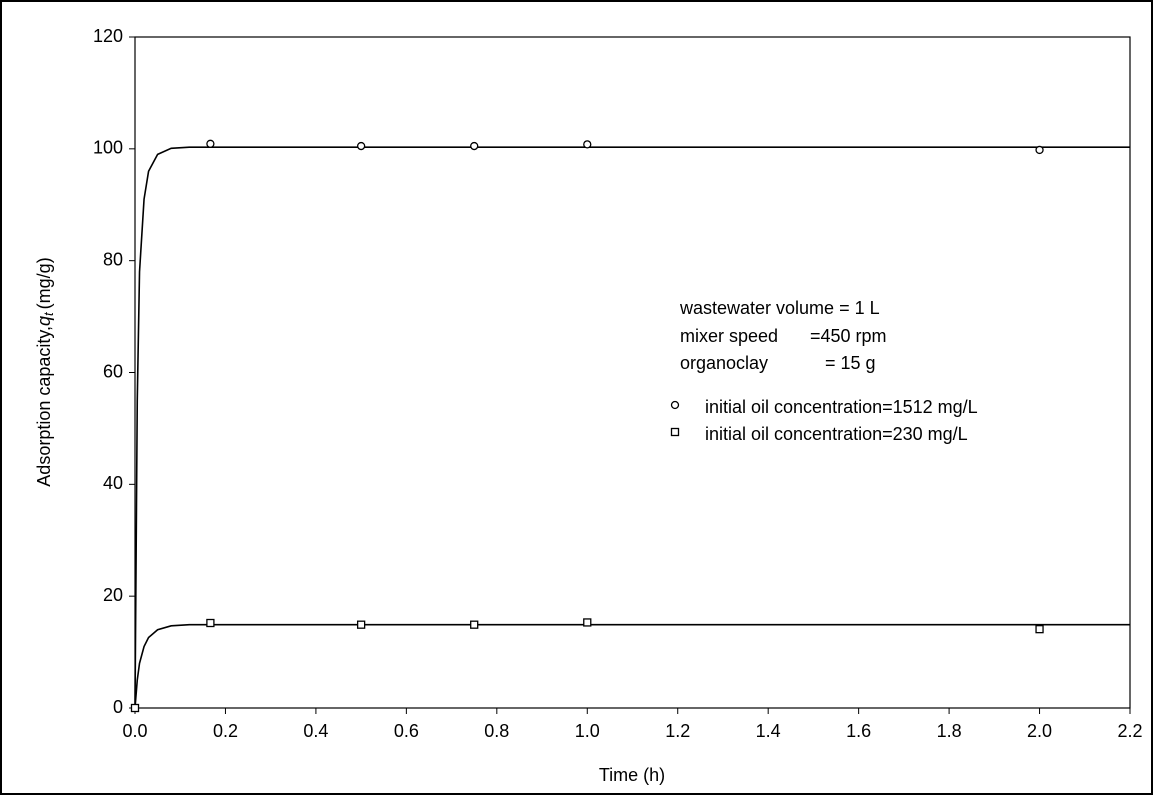  Describe the element at coordinates (848, 336) in the screenshot. I see `annotation: =450 rpm` at that location.